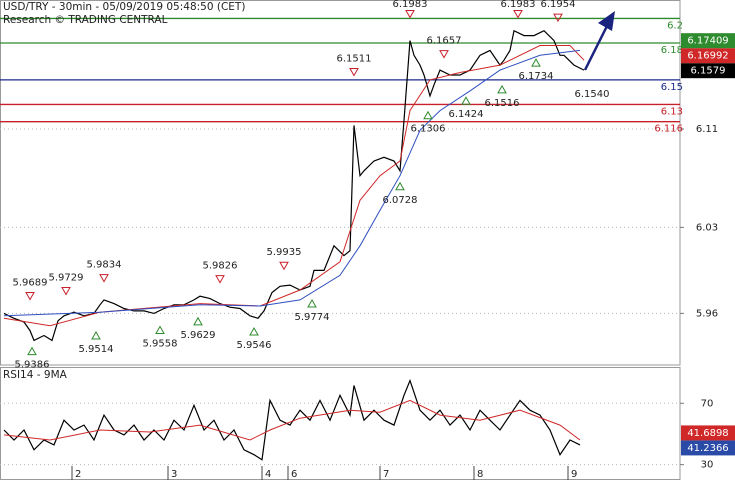 The image size is (735, 484). I want to click on value-box-label: 6.16992, so click(707, 56).